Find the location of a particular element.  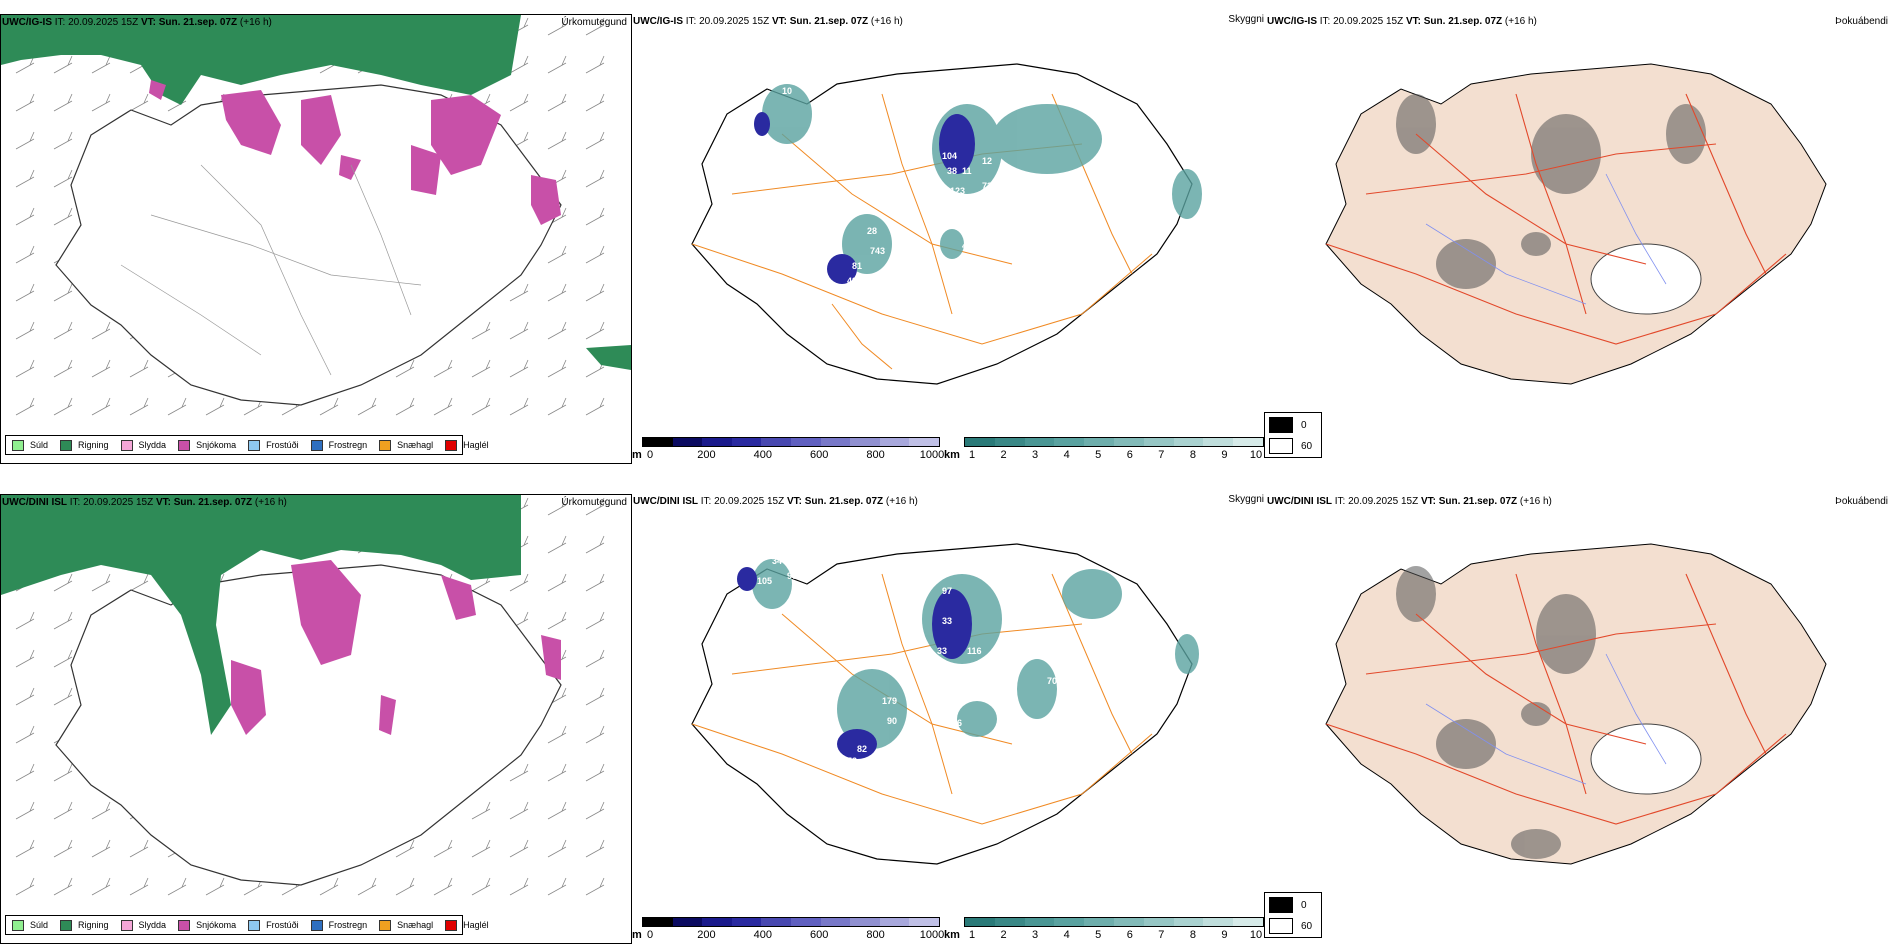

map-value-label: 117 is located at coordinates (959, 681).